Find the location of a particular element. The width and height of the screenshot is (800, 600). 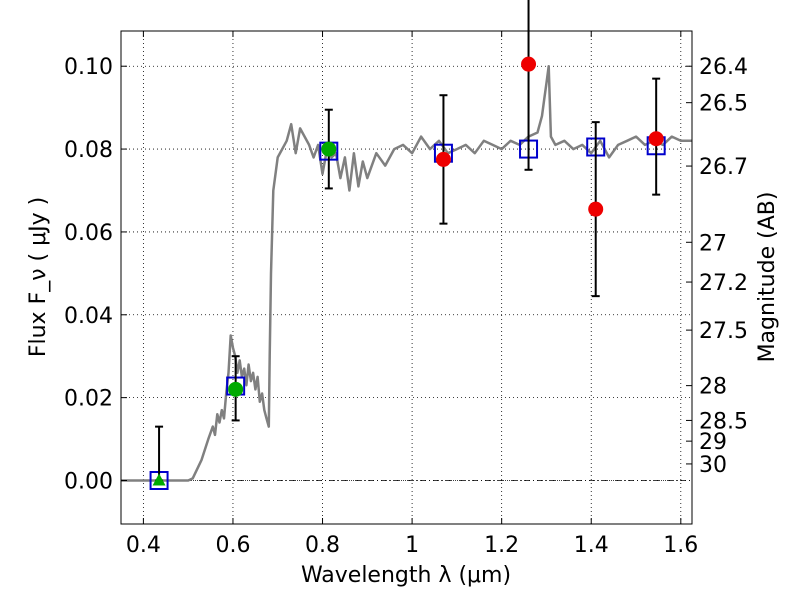

mag-tick-label: 27 is located at coordinates (713, 243).